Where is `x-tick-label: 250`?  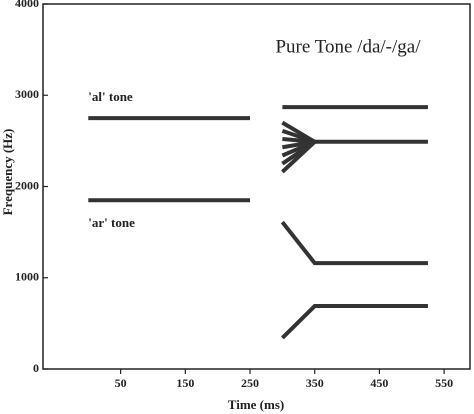 x-tick-label: 250 is located at coordinates (250, 383).